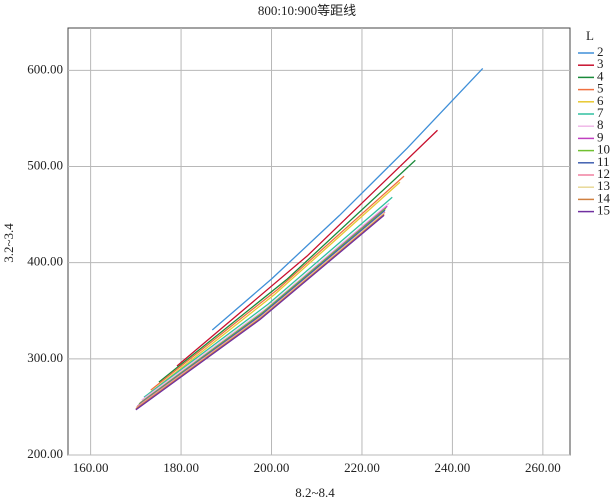 This screenshot has height=503, width=614. What do you see at coordinates (453, 467) in the screenshot?
I see `x-tick-label: 240.00` at bounding box center [453, 467].